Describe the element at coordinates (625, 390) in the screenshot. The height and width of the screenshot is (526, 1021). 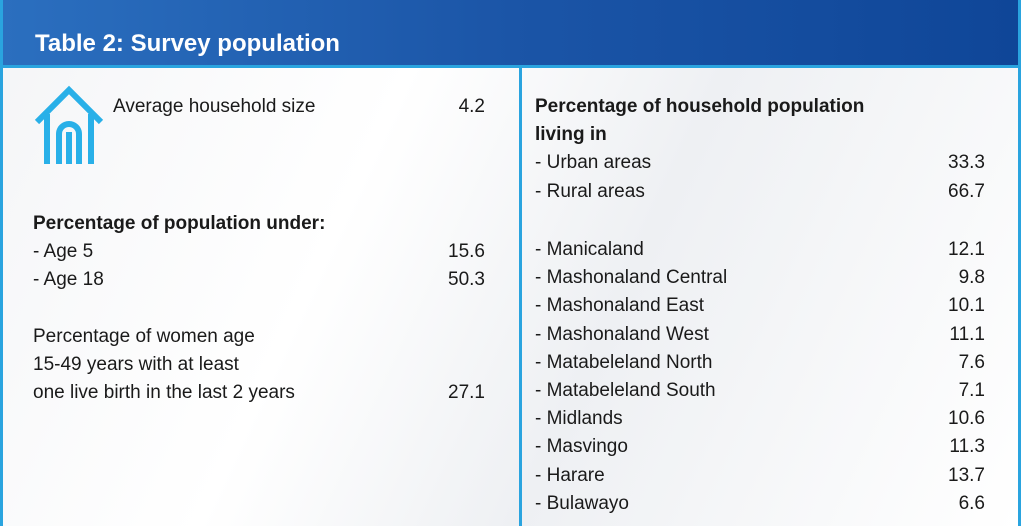
I see `row-label: - Matabeleland South` at that location.